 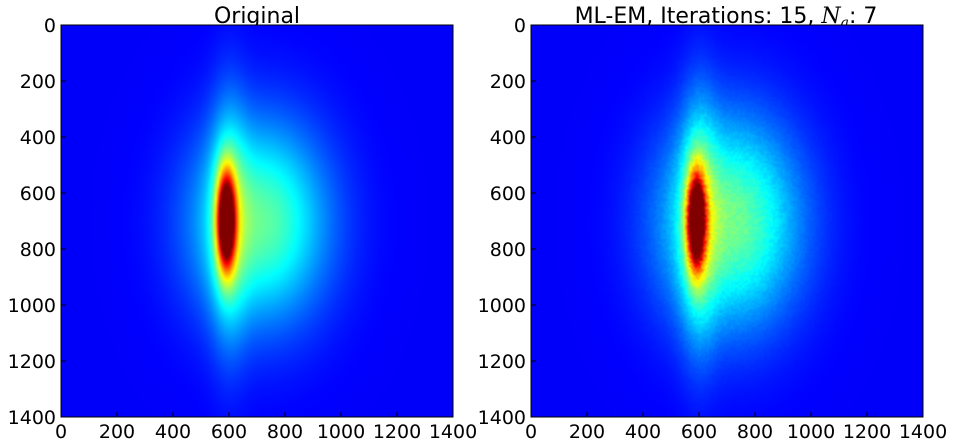 I want to click on title-symbol: N, so click(x=830, y=16).